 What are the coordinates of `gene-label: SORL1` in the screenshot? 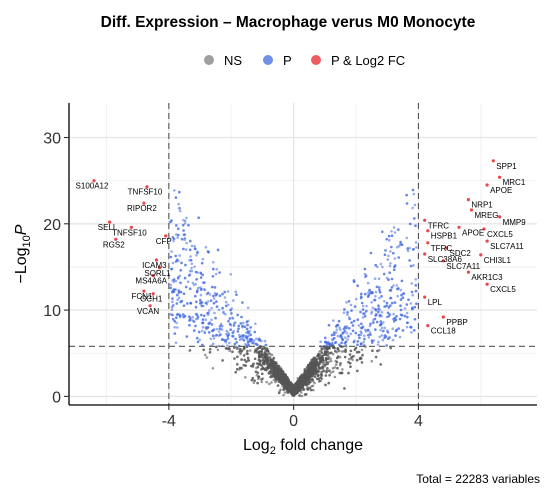 It's located at (157, 273).